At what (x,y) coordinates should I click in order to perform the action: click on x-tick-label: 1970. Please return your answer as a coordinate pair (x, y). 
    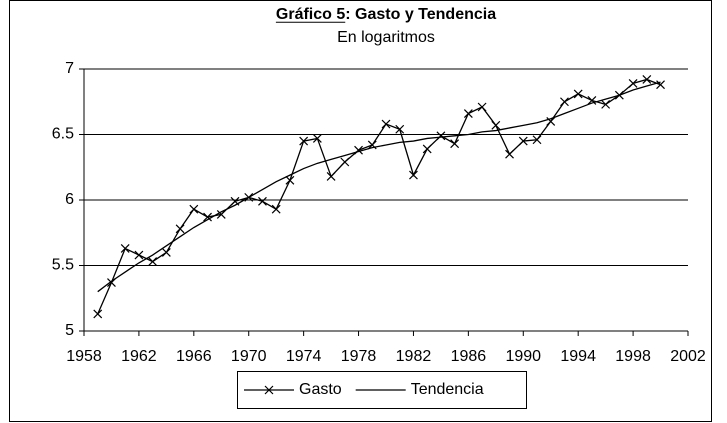
    Looking at the image, I should click on (249, 356).